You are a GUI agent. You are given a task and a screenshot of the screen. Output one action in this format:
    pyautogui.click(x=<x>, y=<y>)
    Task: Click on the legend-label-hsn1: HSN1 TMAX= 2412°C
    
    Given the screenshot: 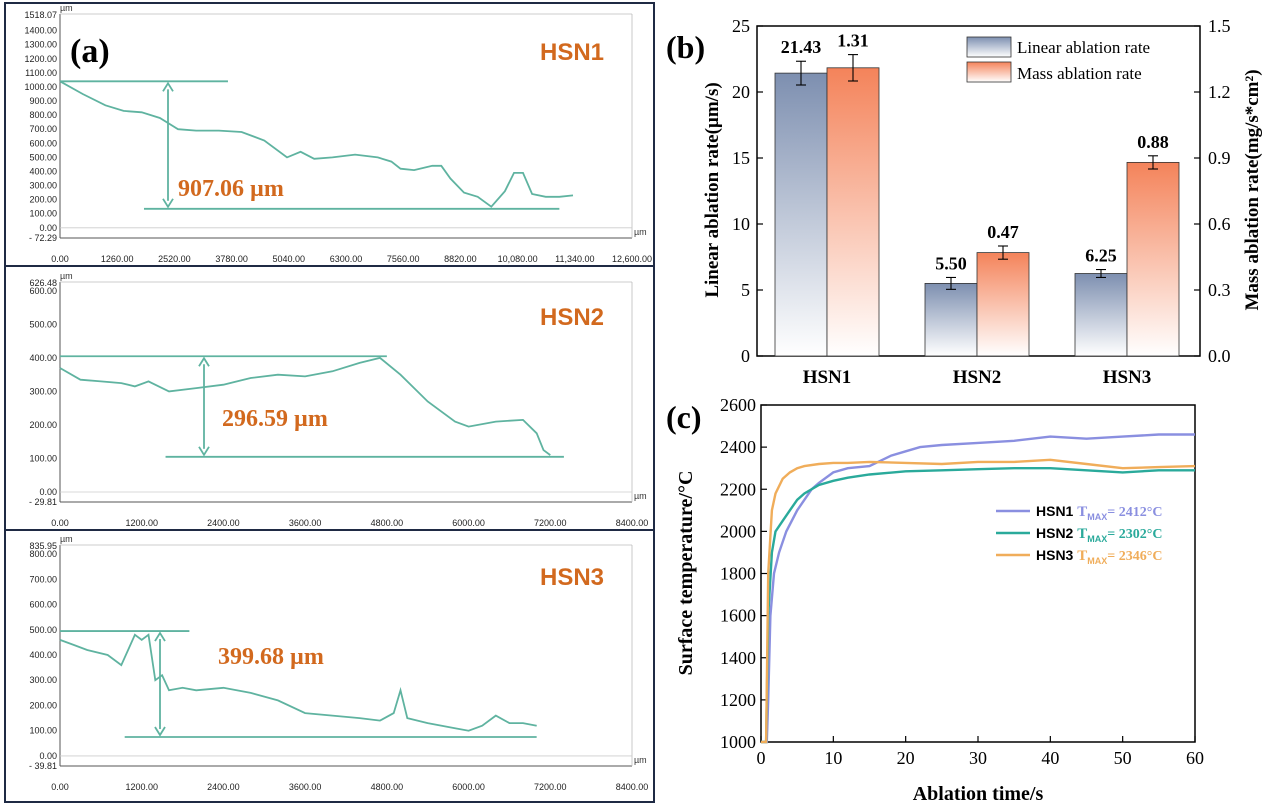 What is the action you would take?
    pyautogui.click(x=1099, y=512)
    